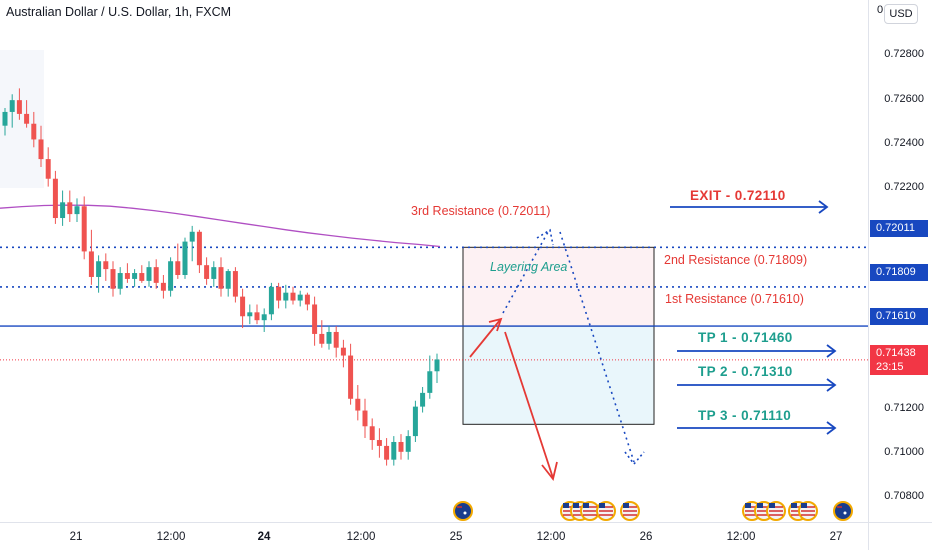  I want to click on target-zone, so click(558, 375).